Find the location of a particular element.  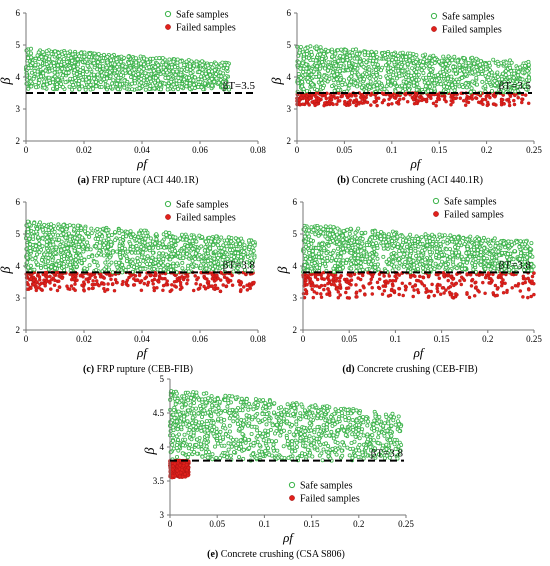

y-tick-label: 6 is located at coordinates (18, 202).